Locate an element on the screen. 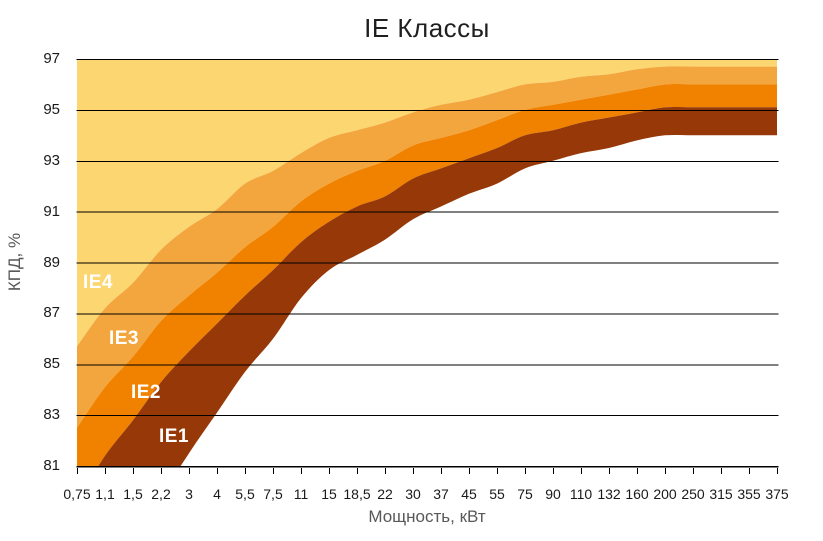  band-label-ie4: IE4 is located at coordinates (98, 282).